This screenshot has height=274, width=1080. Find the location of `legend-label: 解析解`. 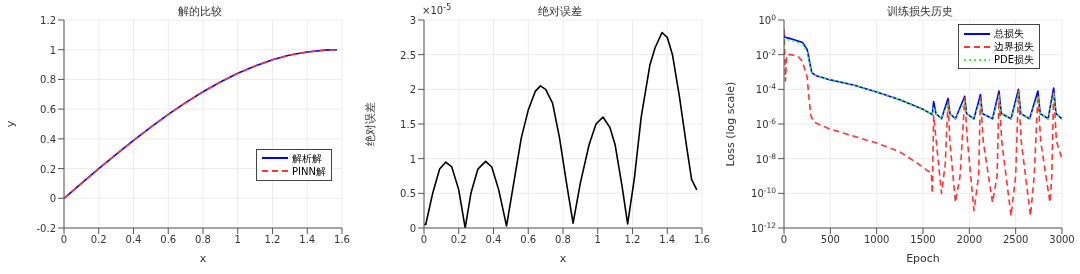

legend-label: 解析解 is located at coordinates (307, 158).